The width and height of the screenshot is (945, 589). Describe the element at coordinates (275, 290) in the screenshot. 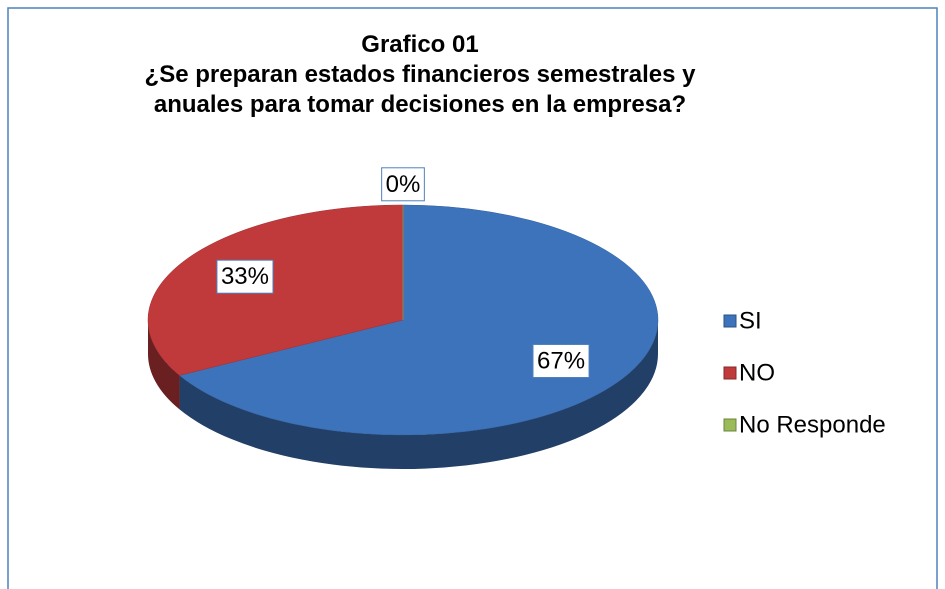

I see `slice` at that location.